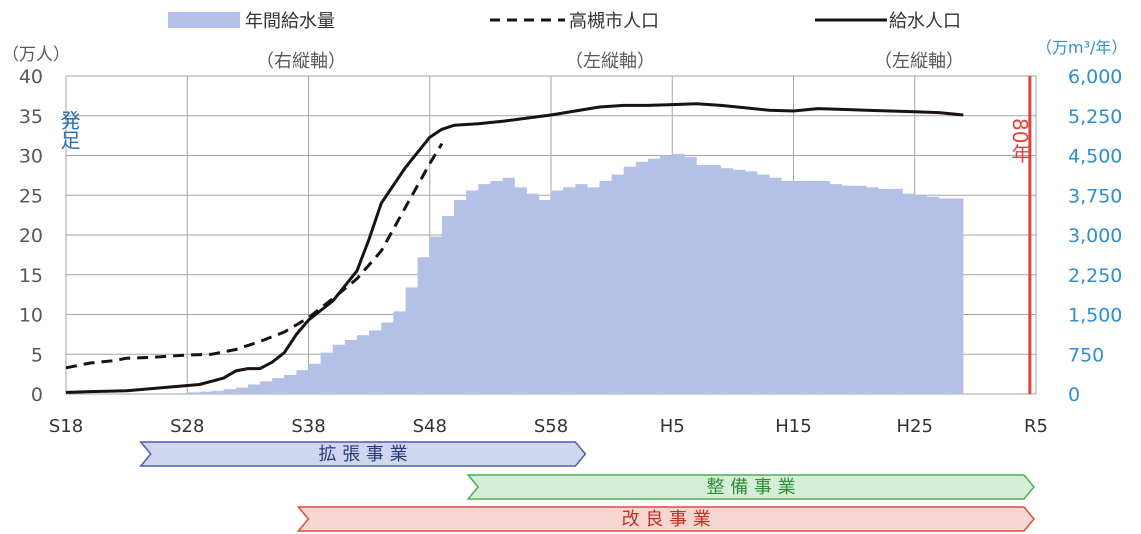  What do you see at coordinates (1074, 395) in the screenshot?
I see `right-tick-label: 0` at bounding box center [1074, 395].